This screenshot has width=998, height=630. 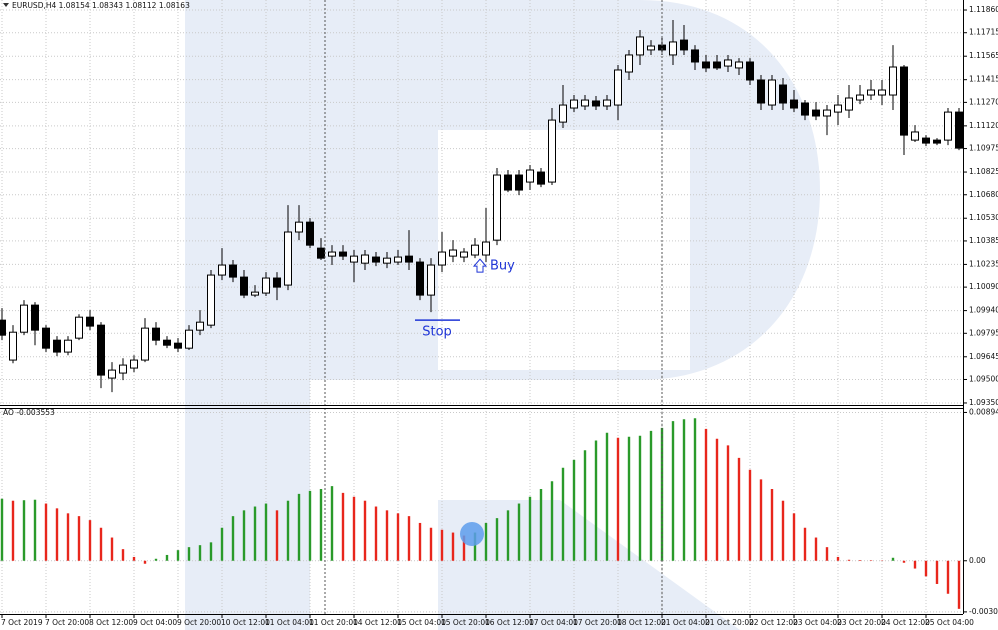 What do you see at coordinates (817, 622) in the screenshot?
I see `x-tick-label: 23 Oct 04:00` at bounding box center [817, 622].